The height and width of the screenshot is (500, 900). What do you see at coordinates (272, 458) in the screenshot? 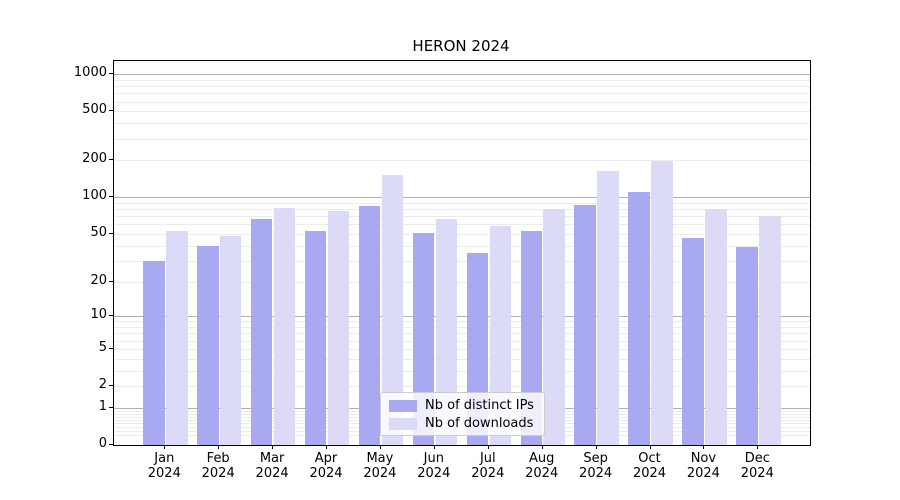
I see `x-tick-month: Mar` at bounding box center [272, 458].